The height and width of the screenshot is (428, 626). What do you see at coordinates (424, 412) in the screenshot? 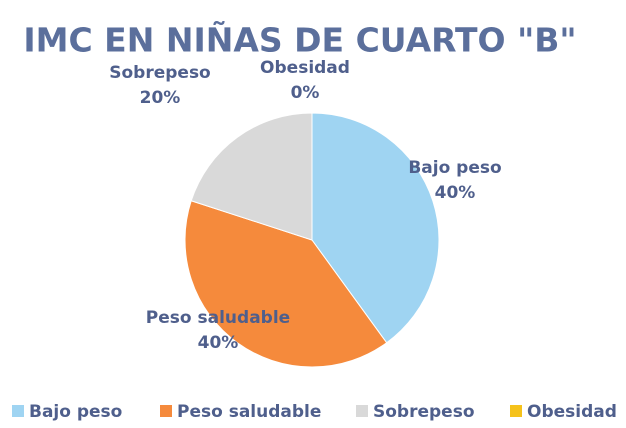
I see `legend-label: Sobrepeso` at bounding box center [424, 412].